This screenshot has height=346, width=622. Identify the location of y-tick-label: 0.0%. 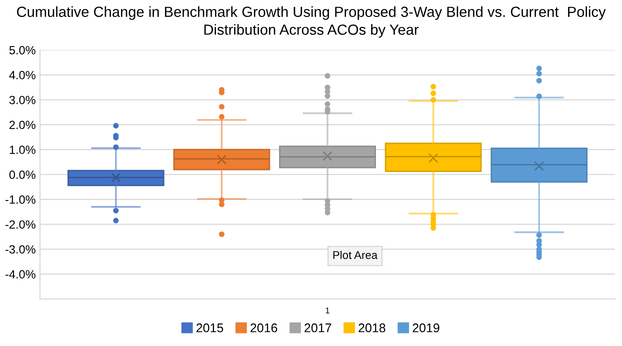
(22, 174).